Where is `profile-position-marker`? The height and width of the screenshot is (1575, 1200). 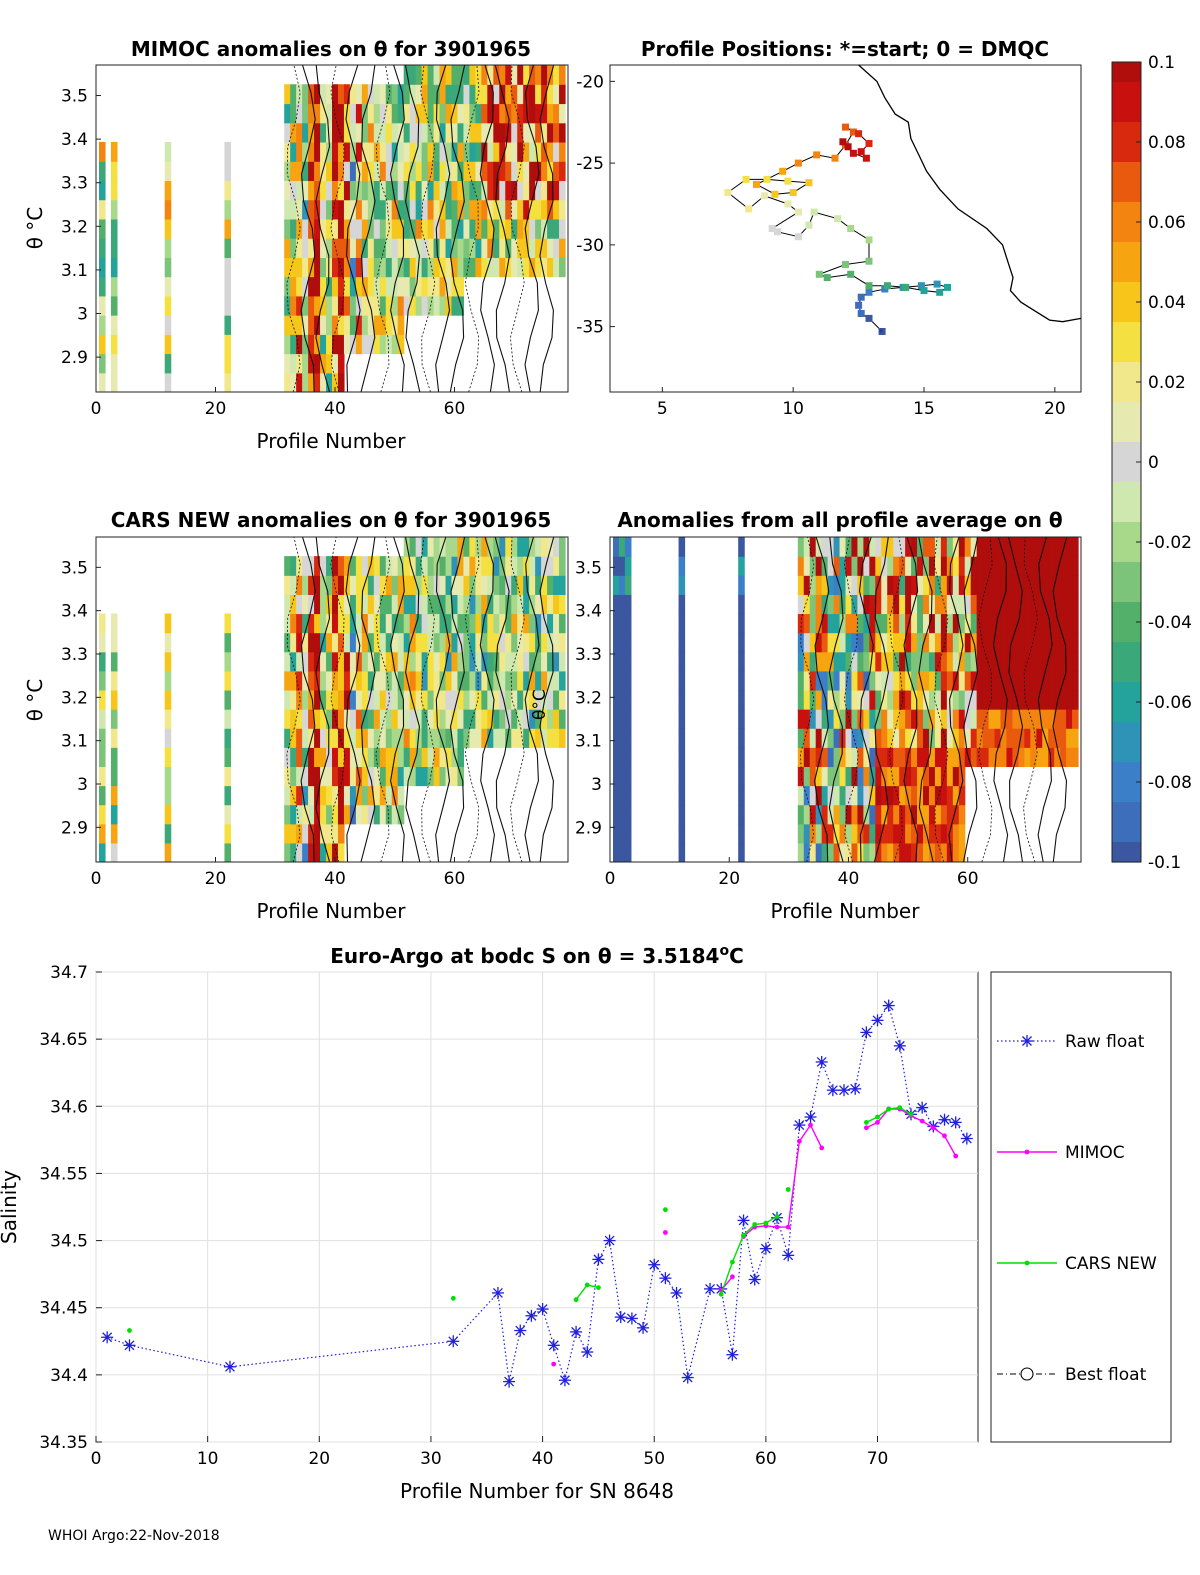 profile-position-marker is located at coordinates (869, 286).